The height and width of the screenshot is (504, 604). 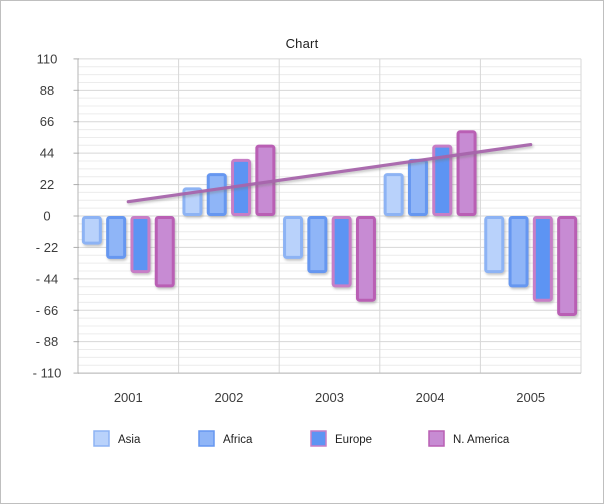 What do you see at coordinates (518, 252) in the screenshot?
I see `bar-africa-2005` at bounding box center [518, 252].